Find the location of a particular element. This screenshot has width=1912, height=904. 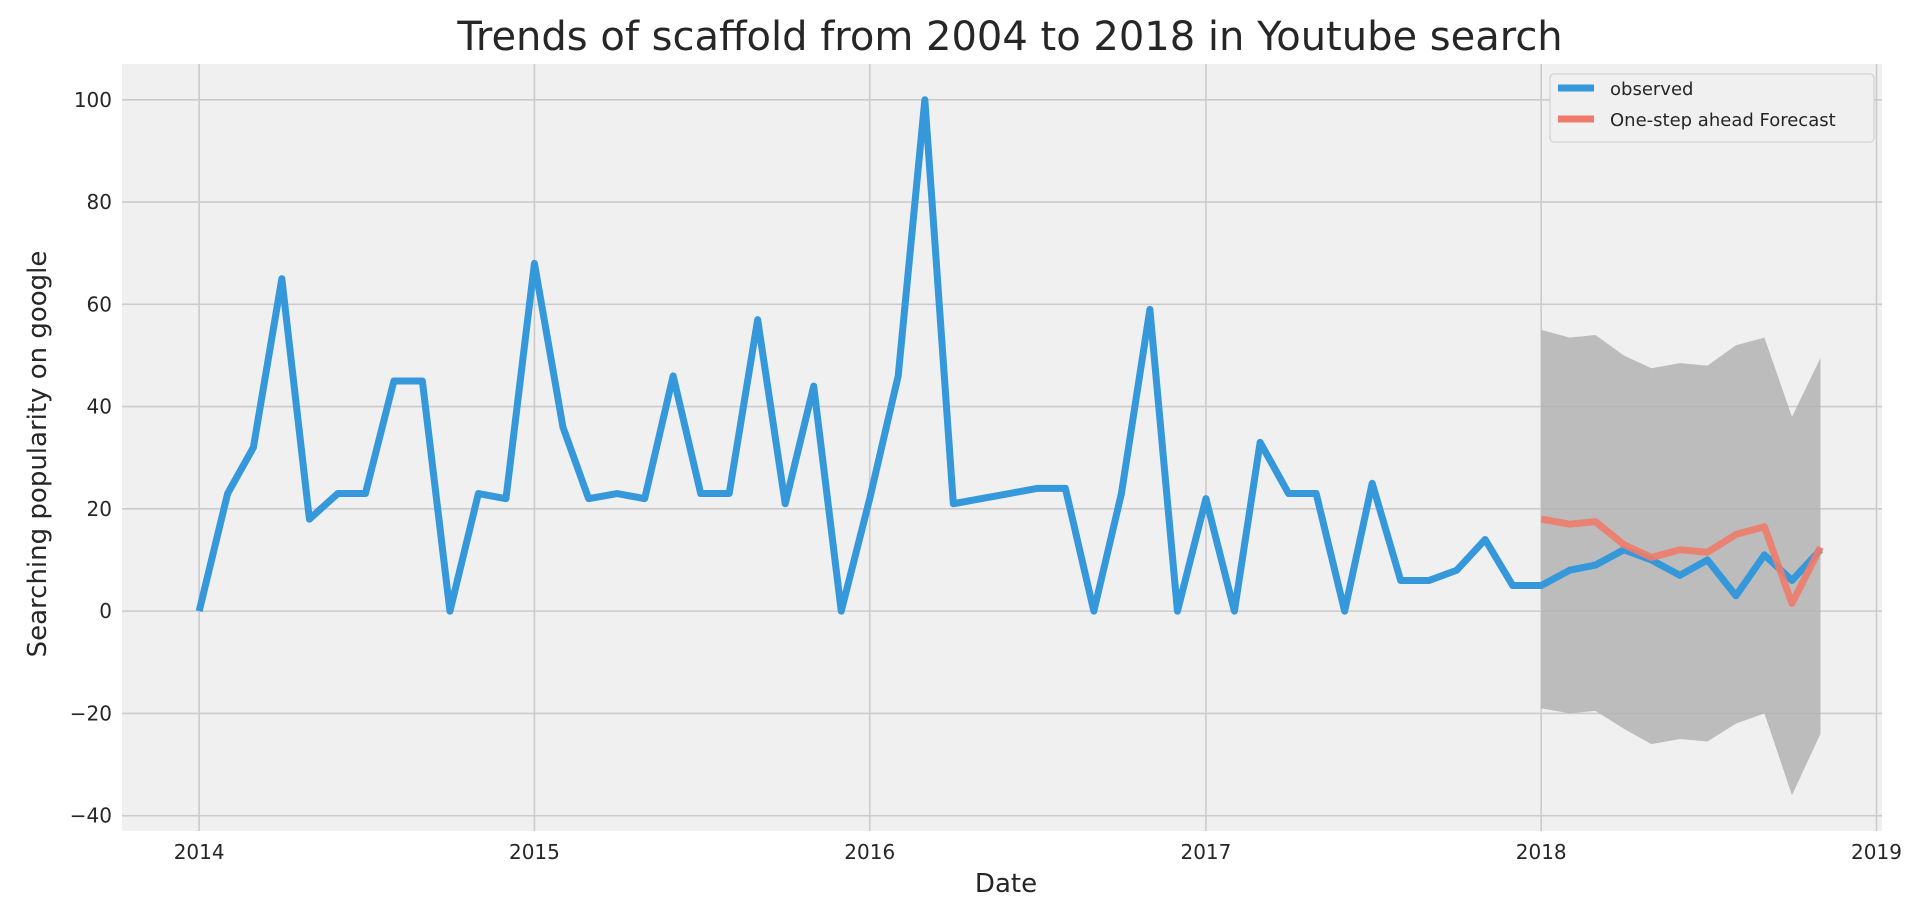

x-tick-label: 2018 is located at coordinates (1541, 852).